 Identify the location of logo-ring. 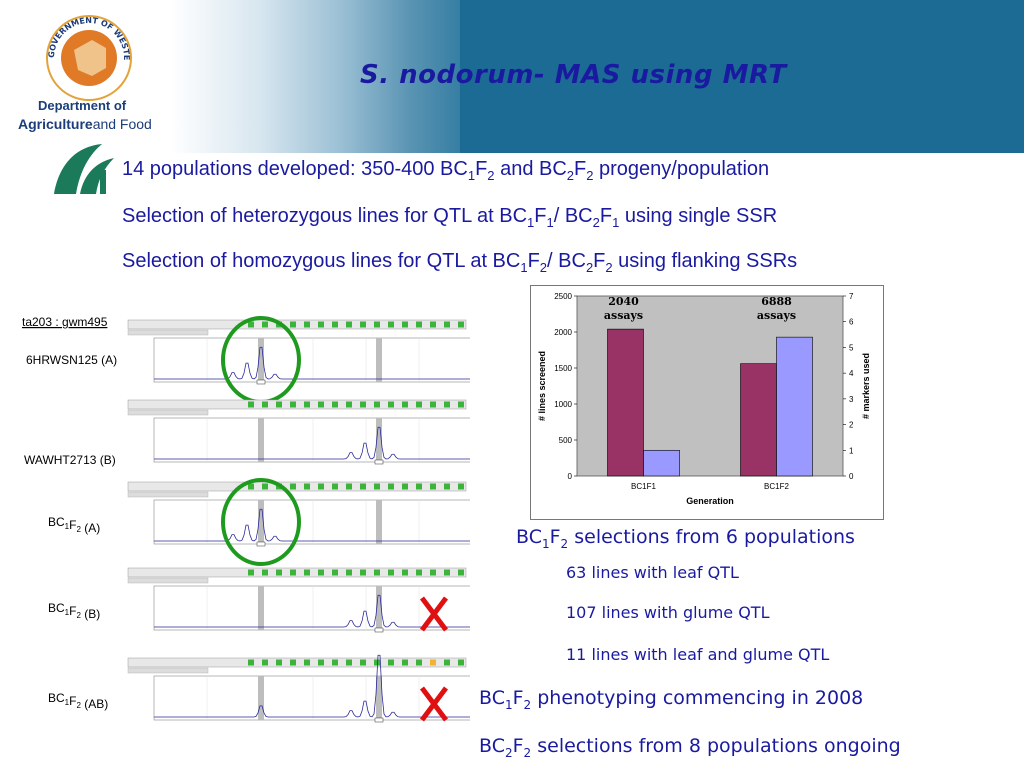
(89, 58).